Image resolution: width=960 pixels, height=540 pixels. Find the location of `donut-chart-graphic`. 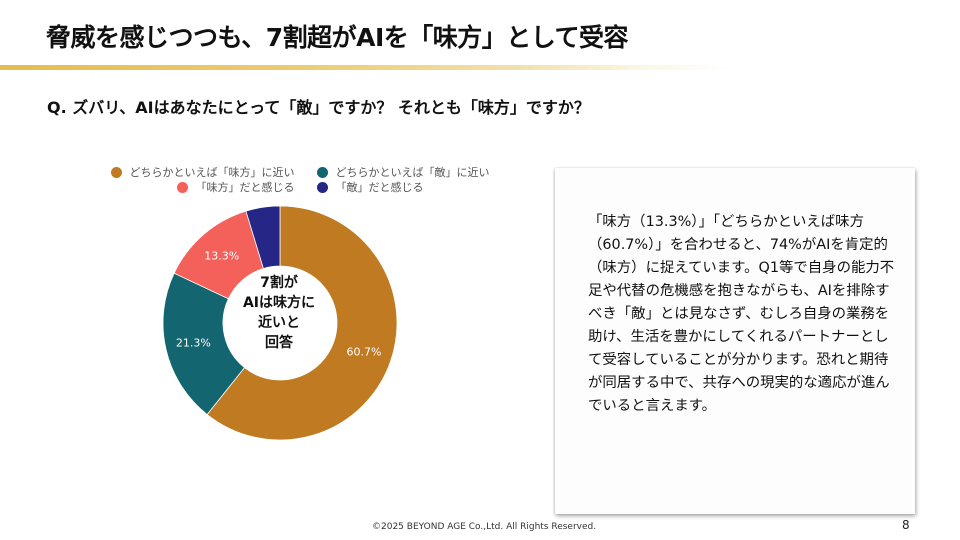

donut-chart-graphic is located at coordinates (280, 323).